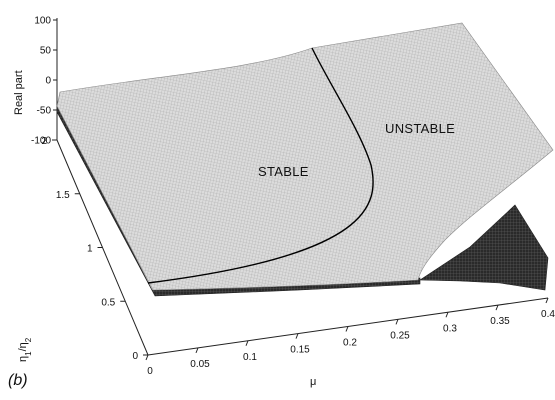  What do you see at coordinates (108, 302) in the screenshot?
I see `y-tick: 0.5` at bounding box center [108, 302].